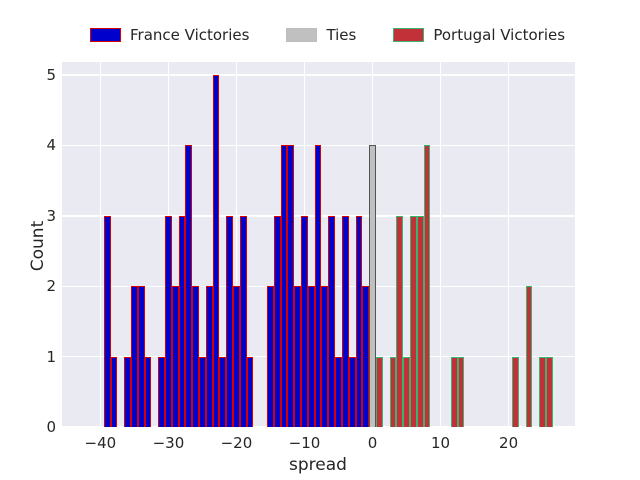  What do you see at coordinates (190, 35) in the screenshot?
I see `legend-label: France Victories` at bounding box center [190, 35].